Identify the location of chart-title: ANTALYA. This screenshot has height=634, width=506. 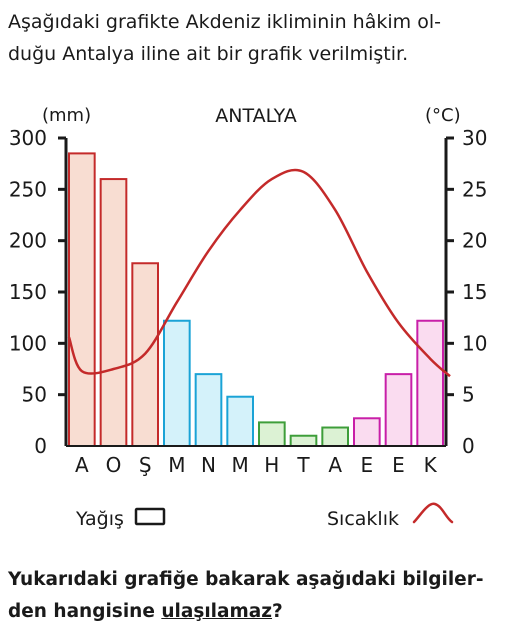
(256, 116).